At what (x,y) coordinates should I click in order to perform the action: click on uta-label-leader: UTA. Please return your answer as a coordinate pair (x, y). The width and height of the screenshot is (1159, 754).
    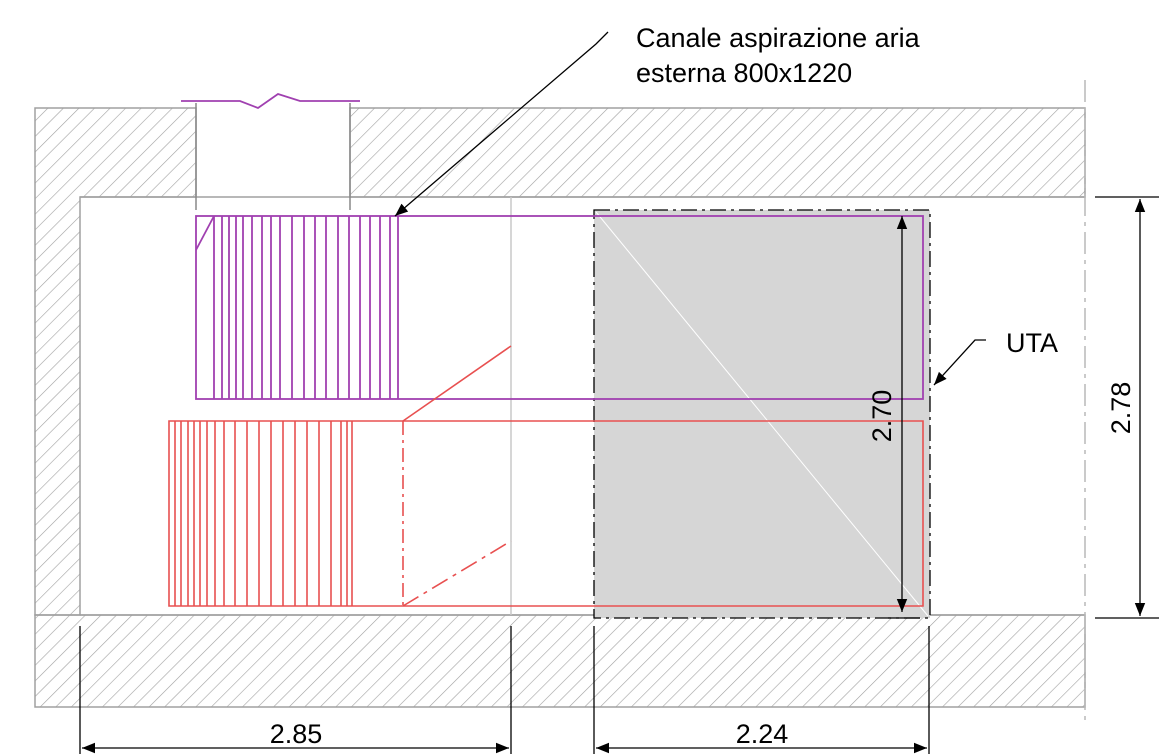
    Looking at the image, I should click on (995, 357).